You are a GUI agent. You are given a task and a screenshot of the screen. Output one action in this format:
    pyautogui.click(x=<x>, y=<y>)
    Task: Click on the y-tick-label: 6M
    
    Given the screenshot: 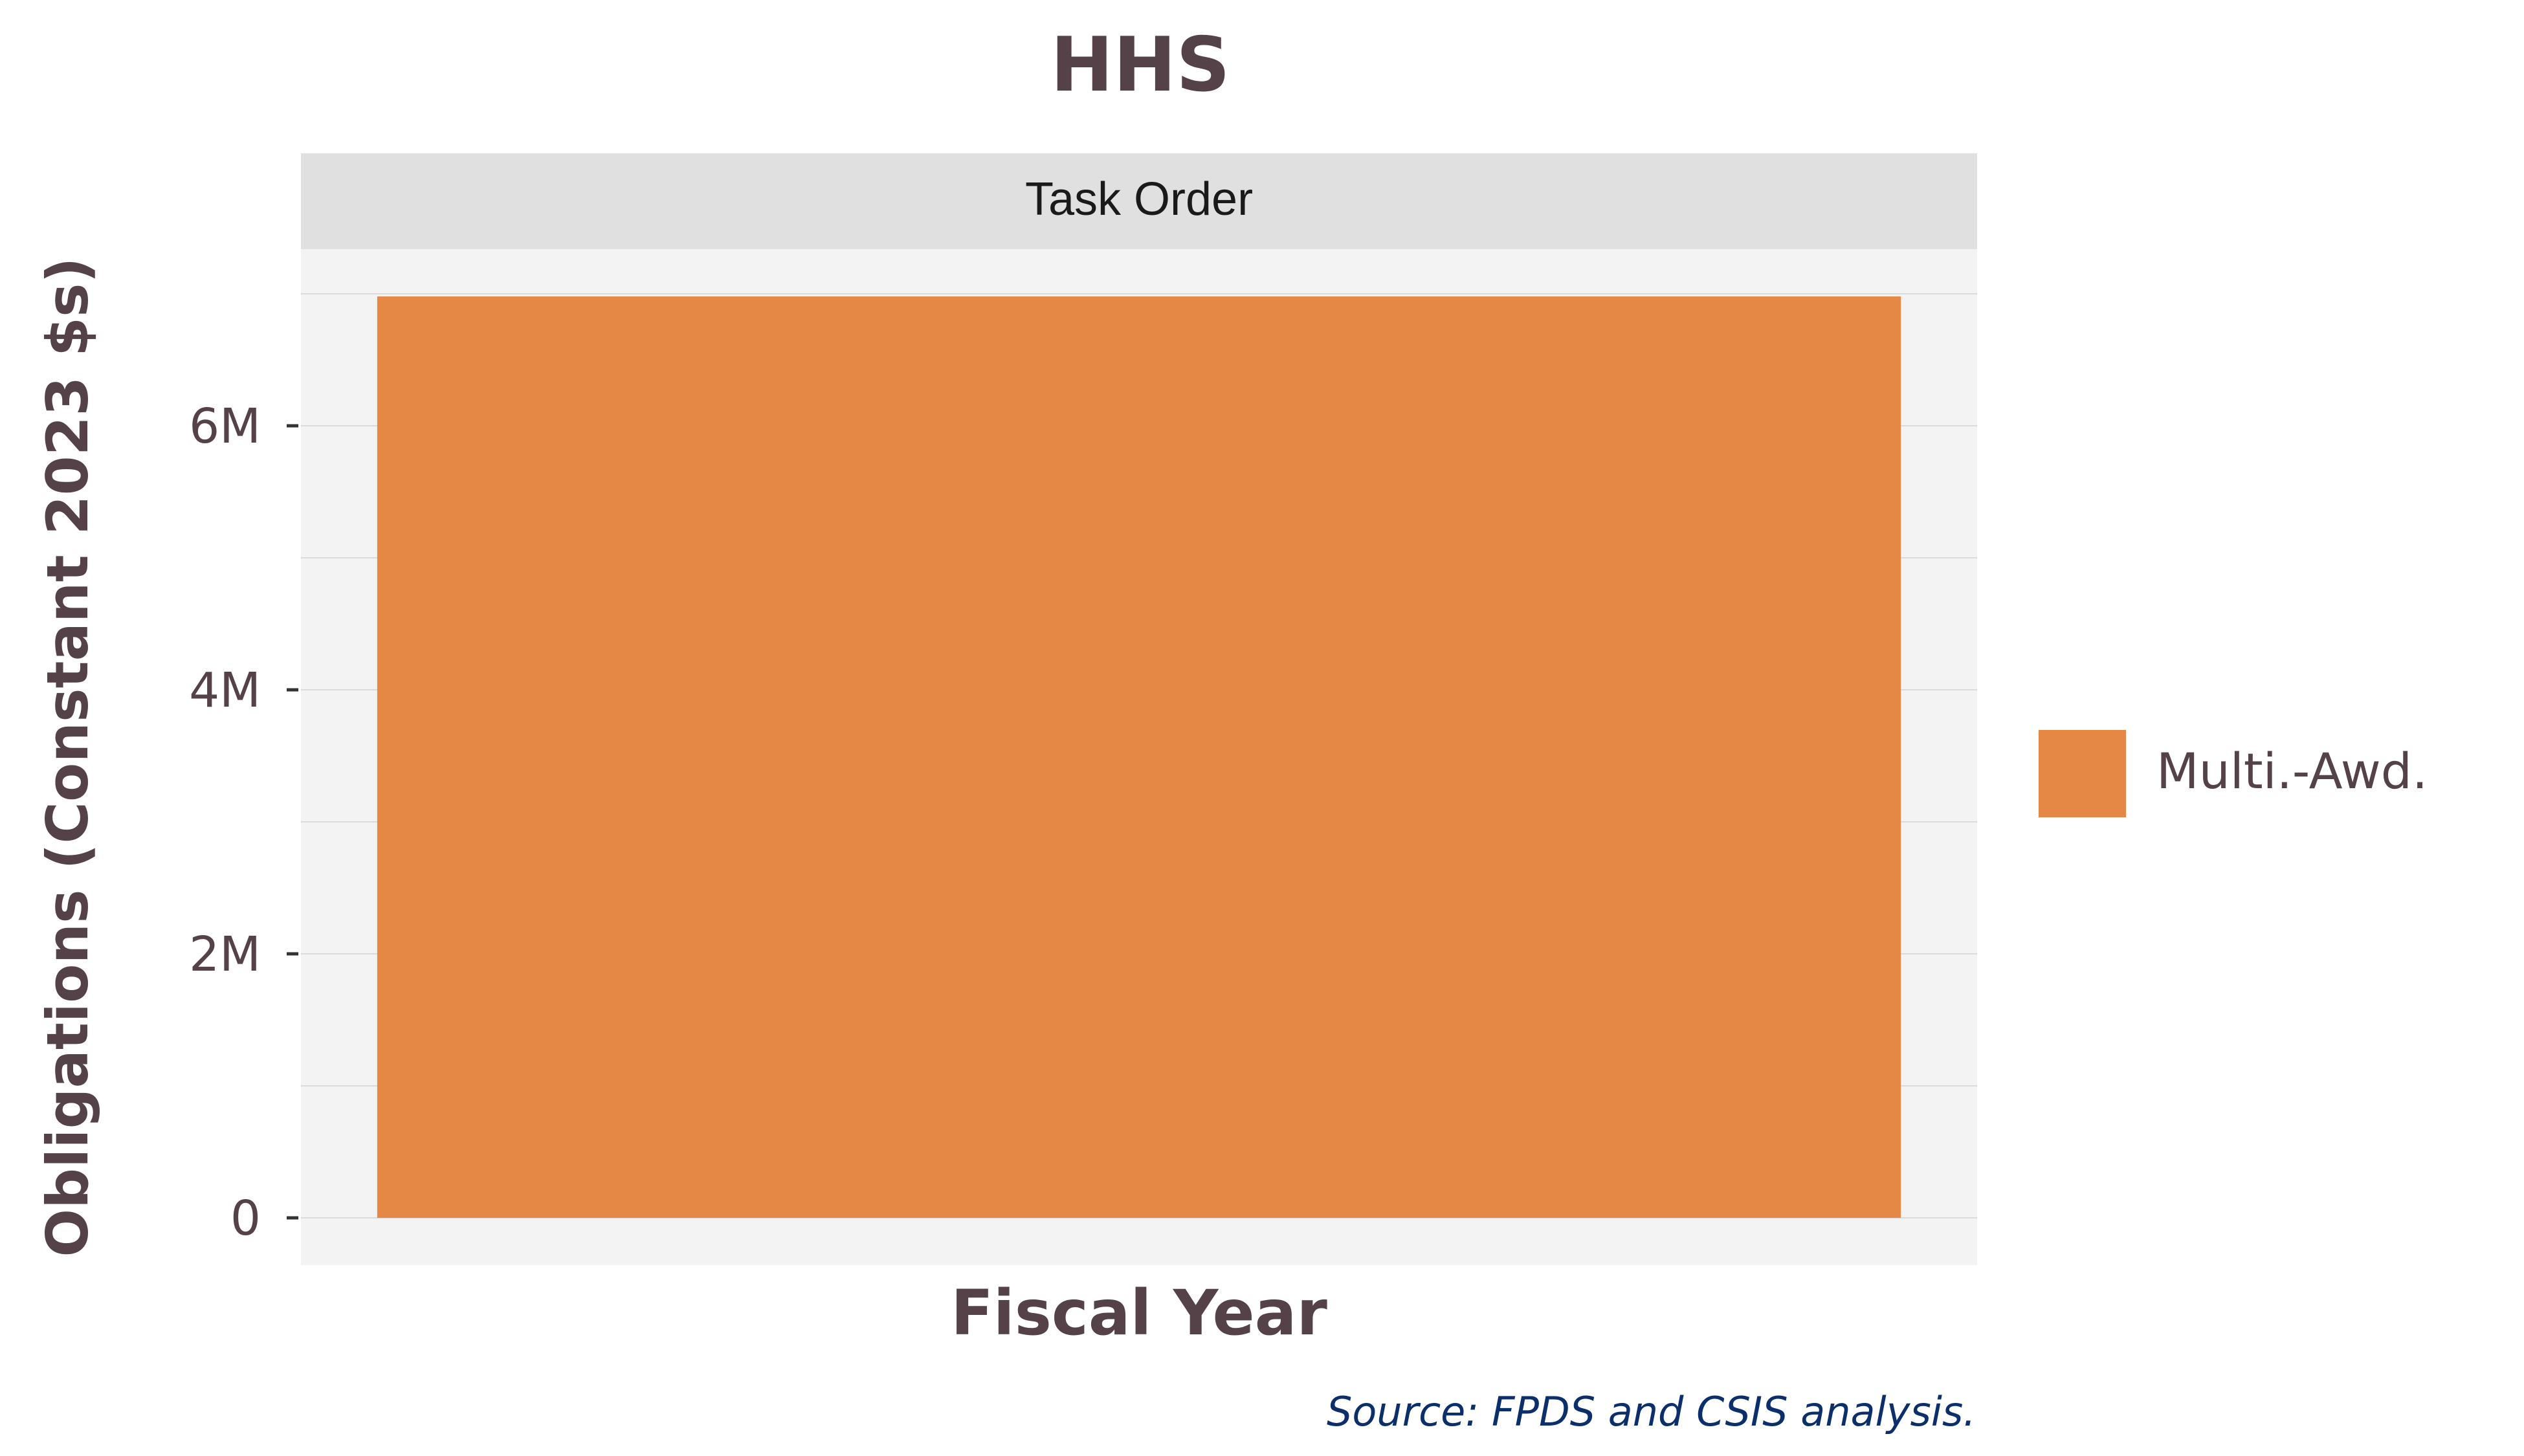 What is the action you would take?
    pyautogui.click(x=225, y=426)
    